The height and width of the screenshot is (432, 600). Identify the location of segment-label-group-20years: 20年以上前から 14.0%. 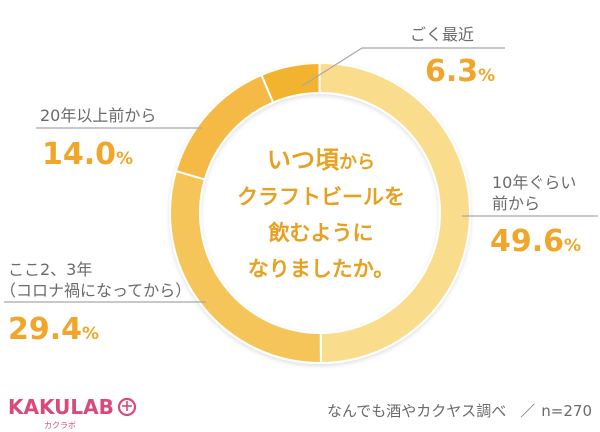
(119, 139).